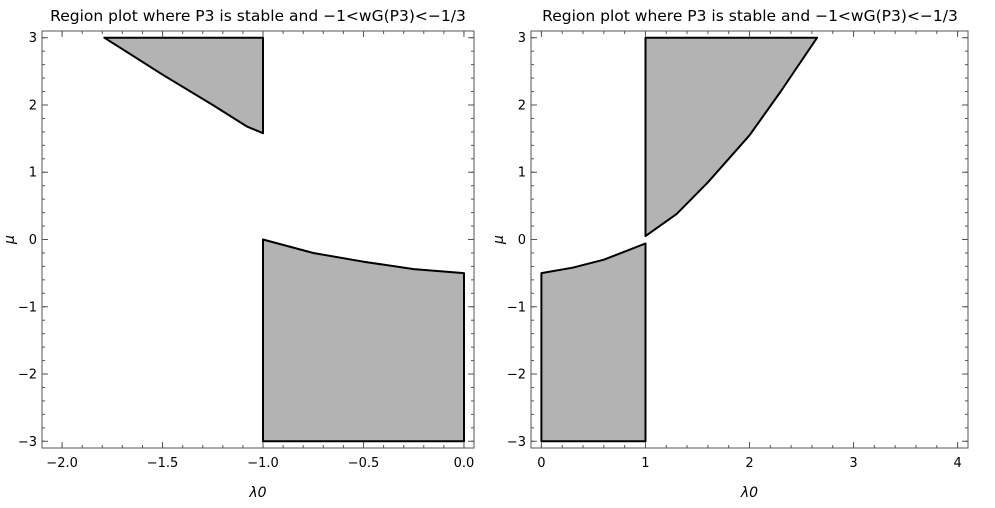 Image resolution: width=995 pixels, height=508 pixels. What do you see at coordinates (541, 463) in the screenshot?
I see `x-tick-label: 0` at bounding box center [541, 463].